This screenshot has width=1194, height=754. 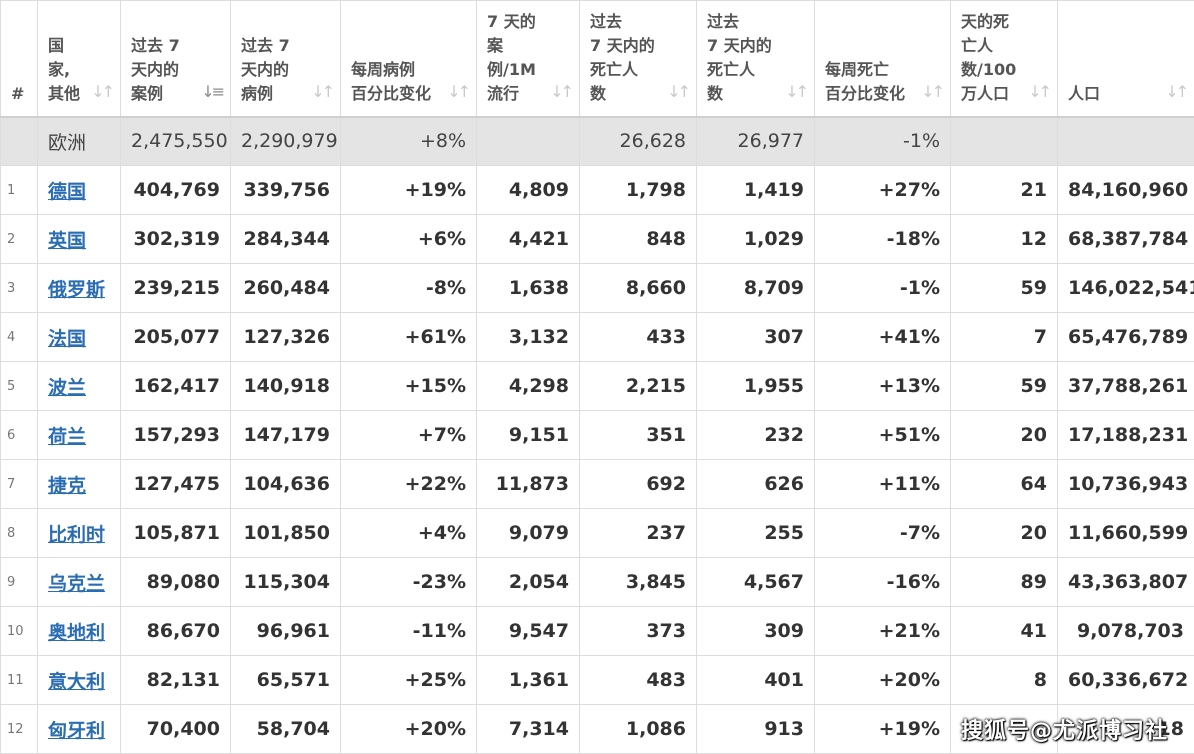 What do you see at coordinates (76, 535) in the screenshot?
I see `country-link: 比利时` at bounding box center [76, 535].